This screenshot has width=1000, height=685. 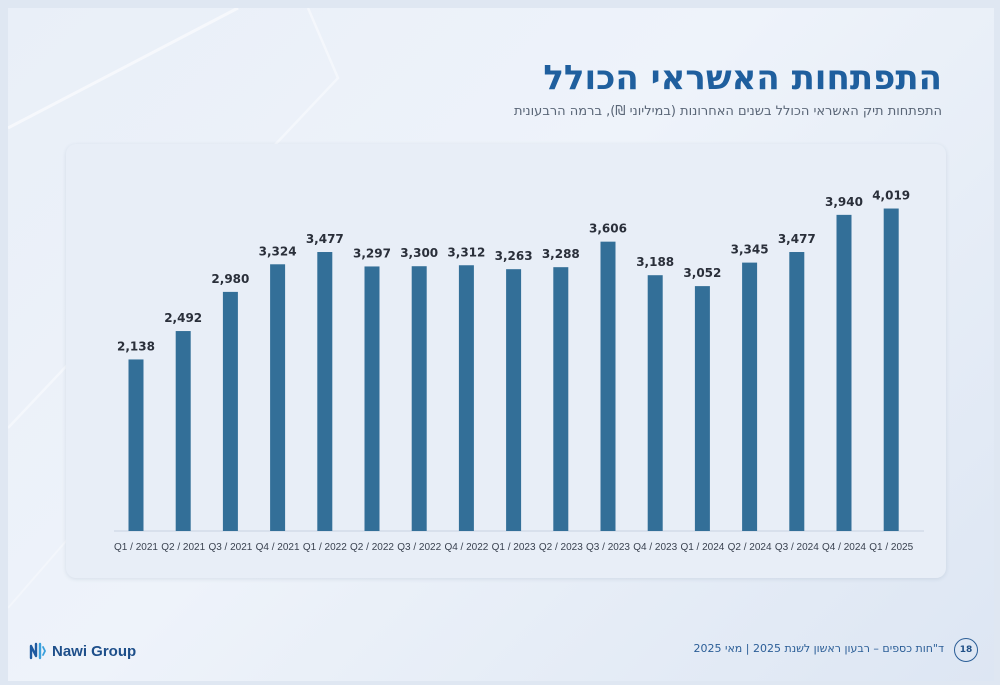 What do you see at coordinates (742, 78) in the screenshot?
I see `page-title: התפתחות האשראי הכולל` at bounding box center [742, 78].